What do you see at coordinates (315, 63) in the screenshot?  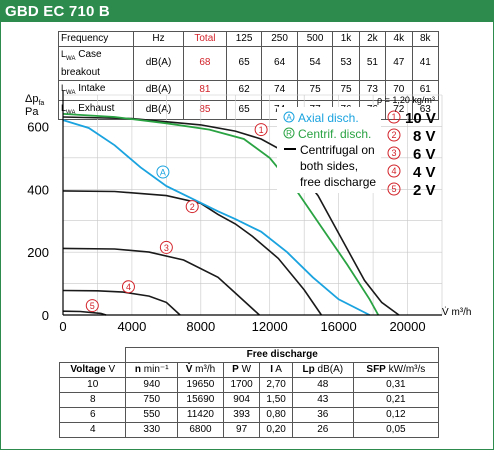 I see `value-cell: 54` at bounding box center [315, 63].